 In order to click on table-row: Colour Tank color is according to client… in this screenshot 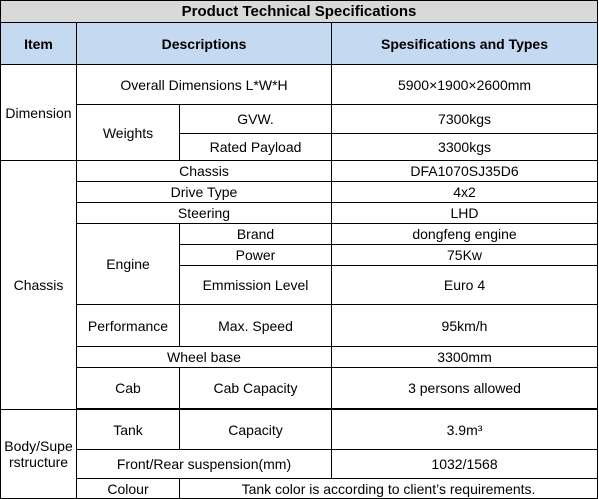, I will do `click(300, 488)`.